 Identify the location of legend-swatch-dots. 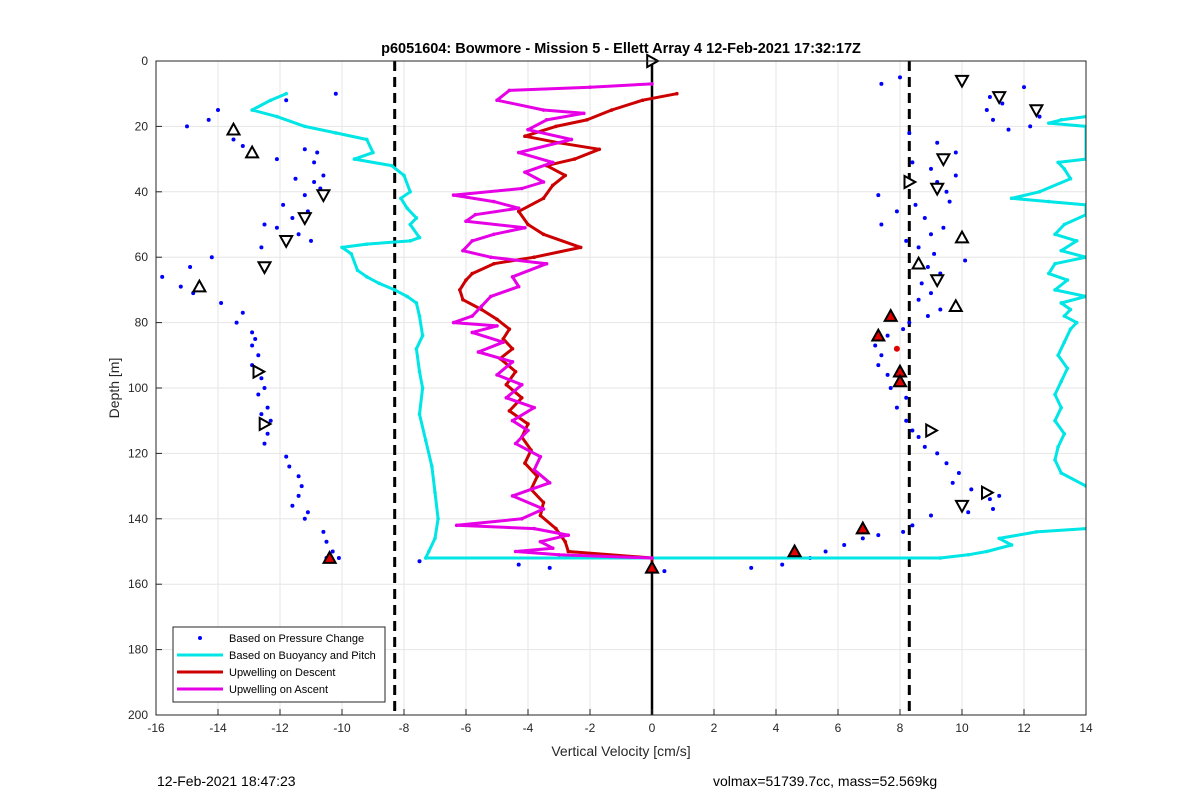
(200, 638).